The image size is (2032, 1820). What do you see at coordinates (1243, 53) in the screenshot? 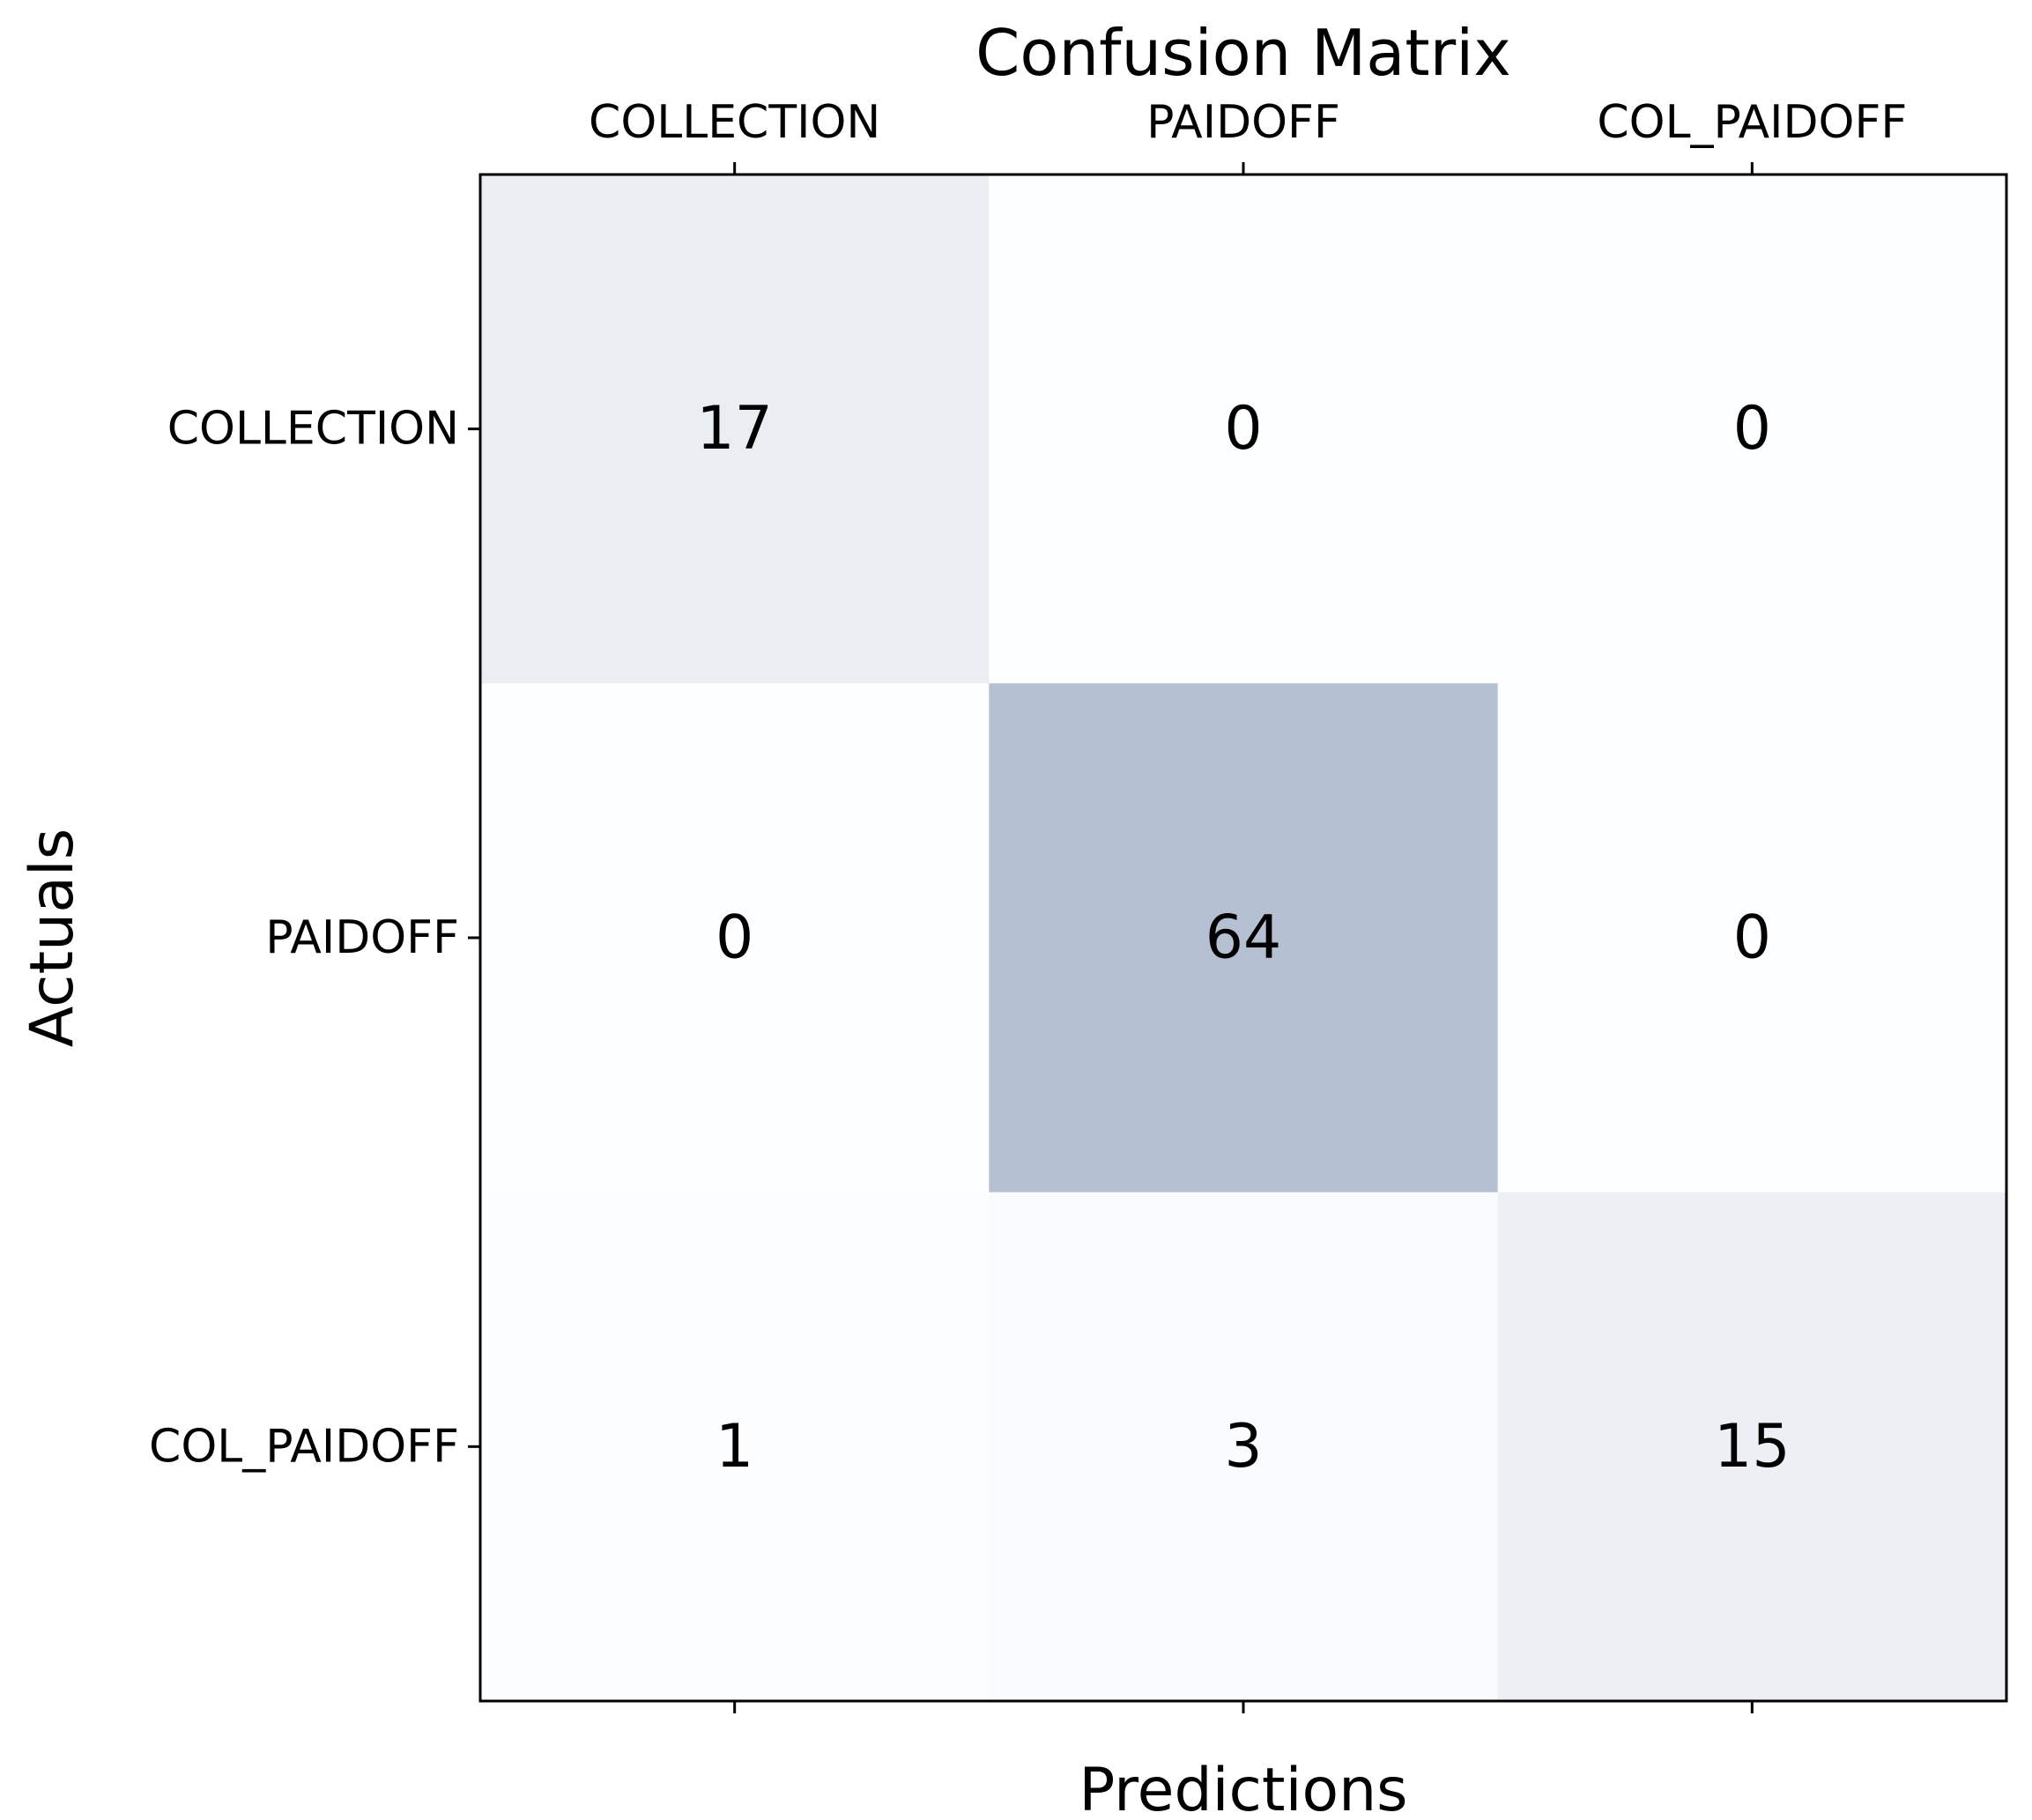
I see `chart-title: Confusion Matrix` at bounding box center [1243, 53].